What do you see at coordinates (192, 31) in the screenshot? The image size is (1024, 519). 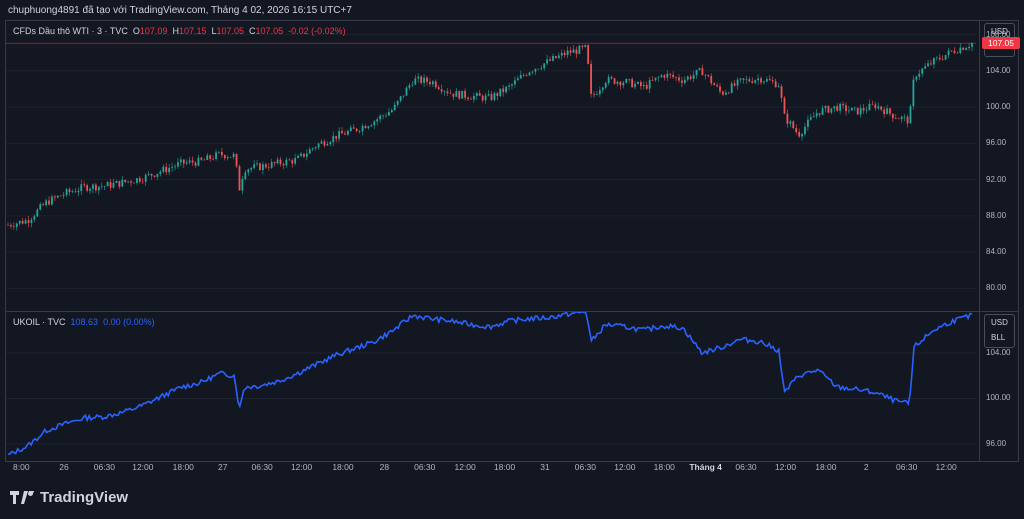 I see `high-value: 107.15` at bounding box center [192, 31].